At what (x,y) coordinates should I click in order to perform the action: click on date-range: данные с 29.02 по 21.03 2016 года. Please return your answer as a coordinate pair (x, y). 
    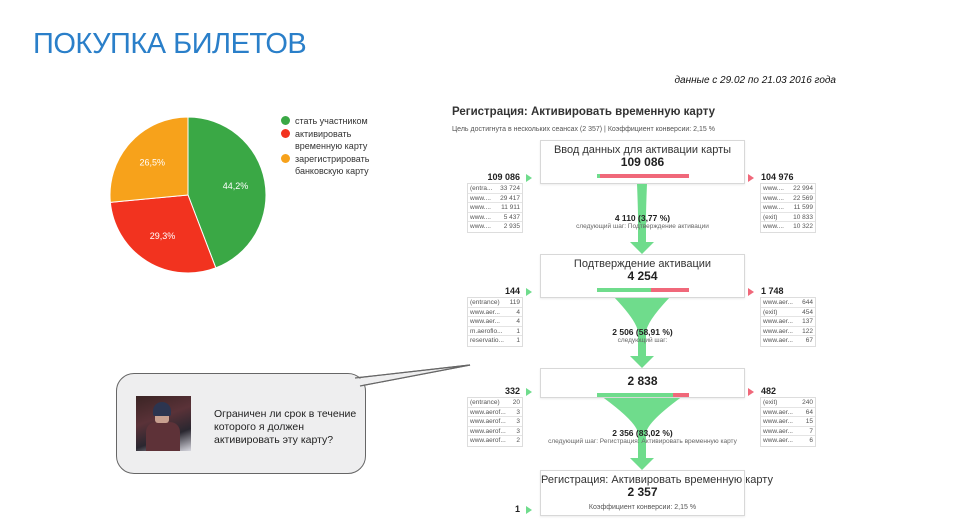
    Looking at the image, I should click on (755, 80).